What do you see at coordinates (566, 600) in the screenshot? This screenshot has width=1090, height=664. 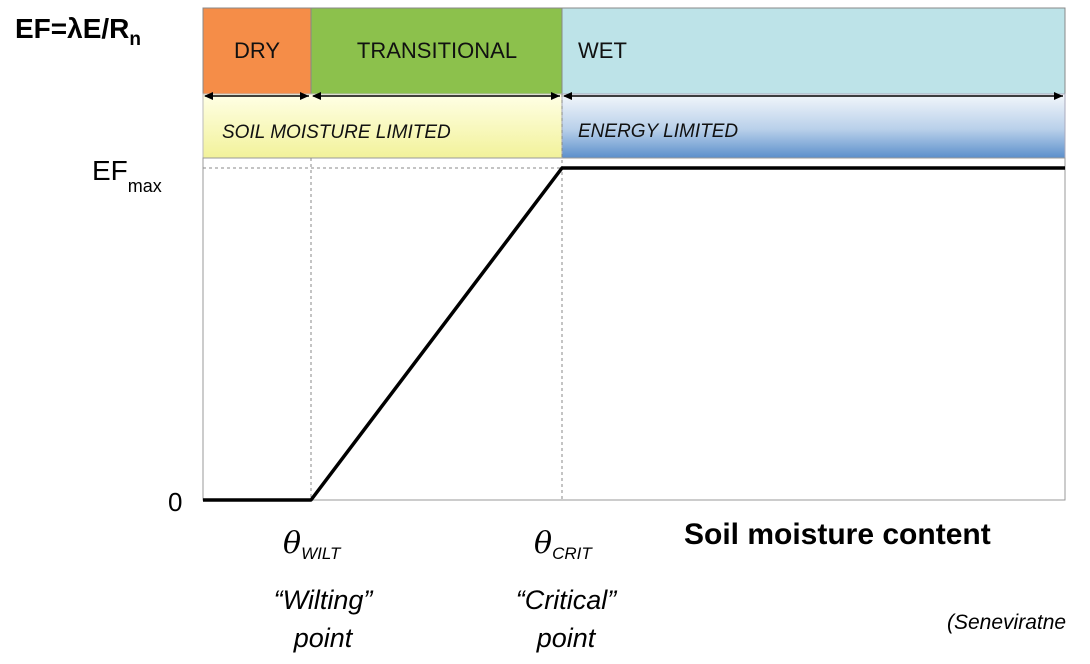 I see `critical-note-line1: “Critical”` at bounding box center [566, 600].